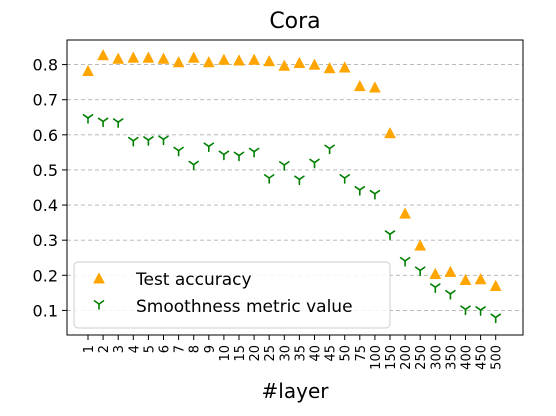  Describe the element at coordinates (451, 357) in the screenshot. I see `x-tick-label: 350` at that location.